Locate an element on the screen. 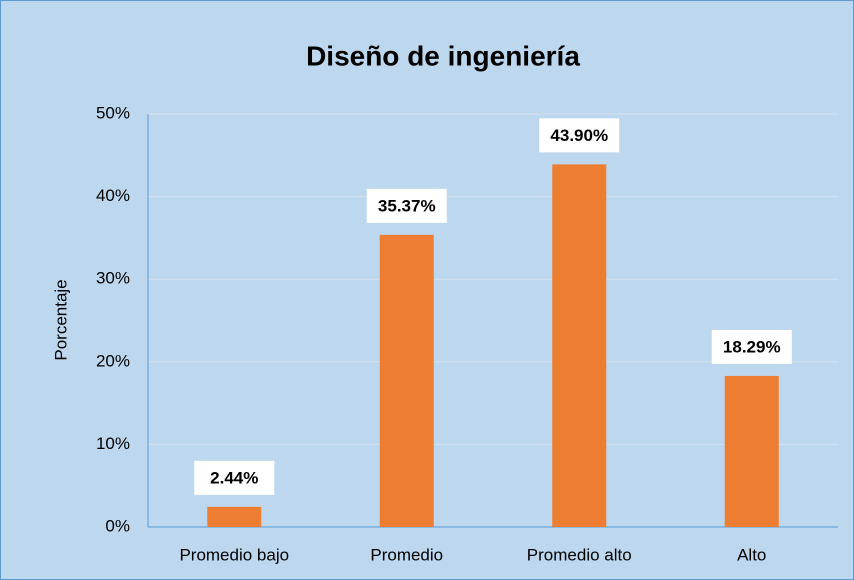  value-label: 18.29% is located at coordinates (752, 346).